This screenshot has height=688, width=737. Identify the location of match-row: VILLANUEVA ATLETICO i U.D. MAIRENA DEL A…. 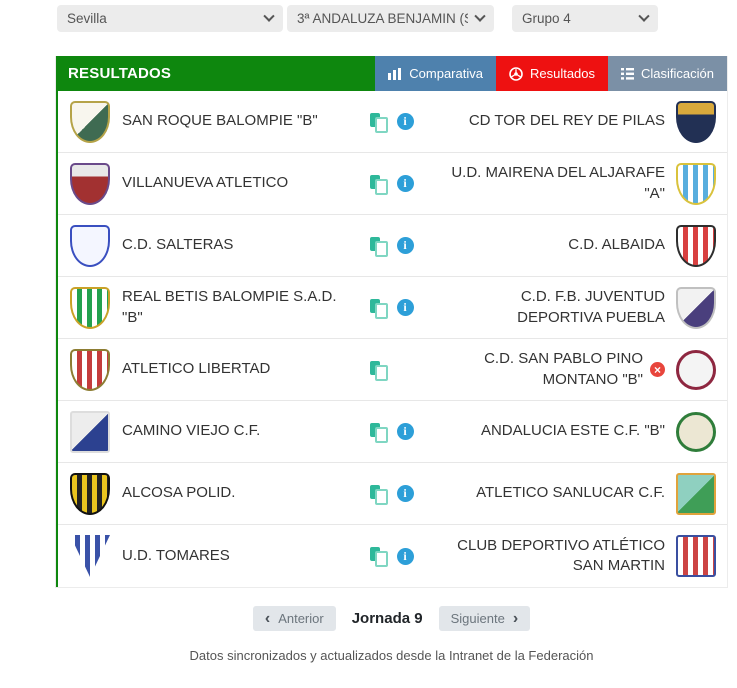
(392, 184).